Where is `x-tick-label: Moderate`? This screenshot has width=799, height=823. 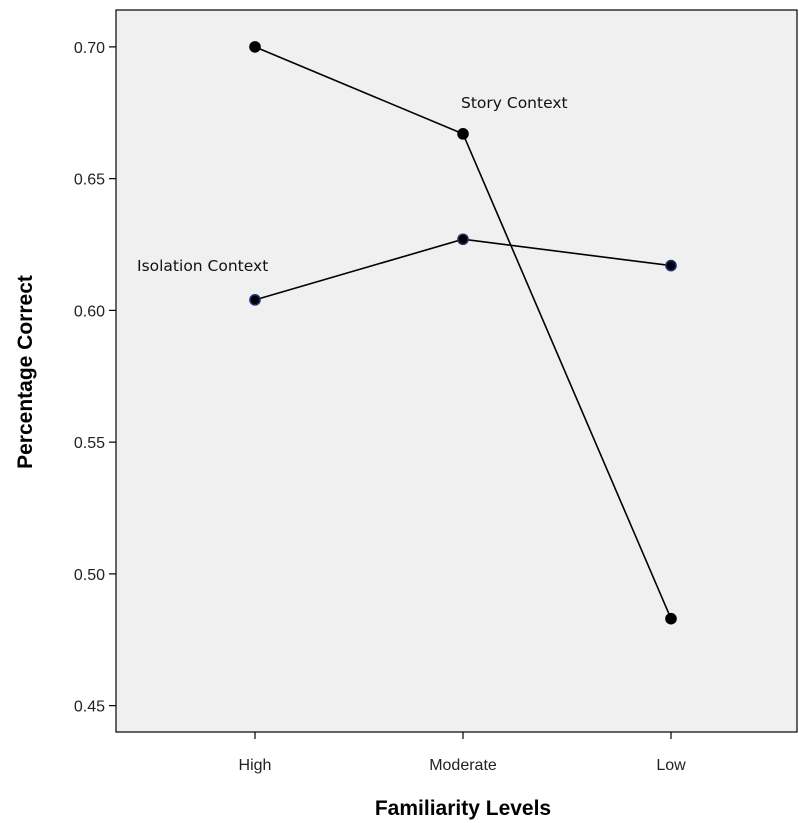
x-tick-label: Moderate is located at coordinates (463, 765).